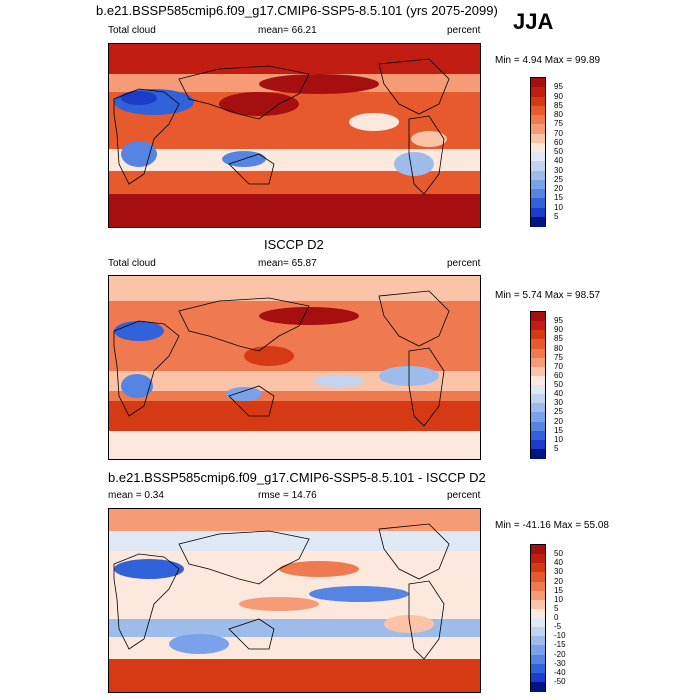 The width and height of the screenshot is (700, 700). What do you see at coordinates (132, 263) in the screenshot?
I see `panel2-variable-label: Total cloud` at bounding box center [132, 263].